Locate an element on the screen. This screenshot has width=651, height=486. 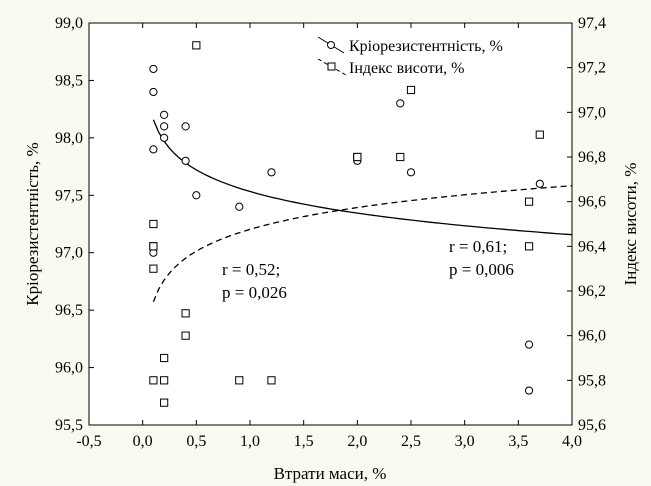
right-y-tick-label: 96,2 is located at coordinates (592, 291).